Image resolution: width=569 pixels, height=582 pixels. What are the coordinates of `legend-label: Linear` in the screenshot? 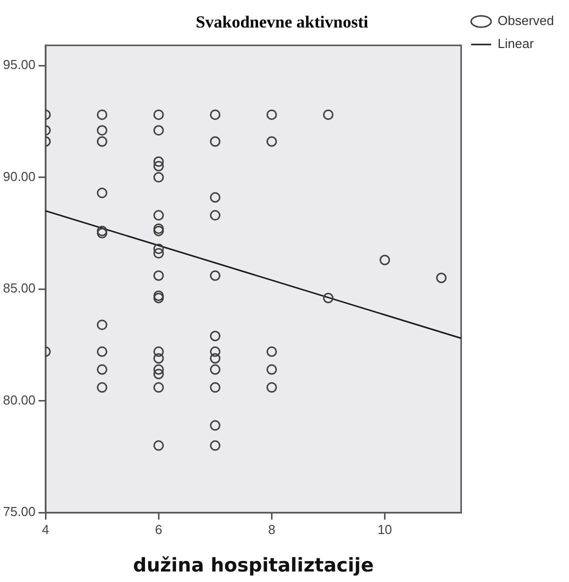 It's located at (516, 44).